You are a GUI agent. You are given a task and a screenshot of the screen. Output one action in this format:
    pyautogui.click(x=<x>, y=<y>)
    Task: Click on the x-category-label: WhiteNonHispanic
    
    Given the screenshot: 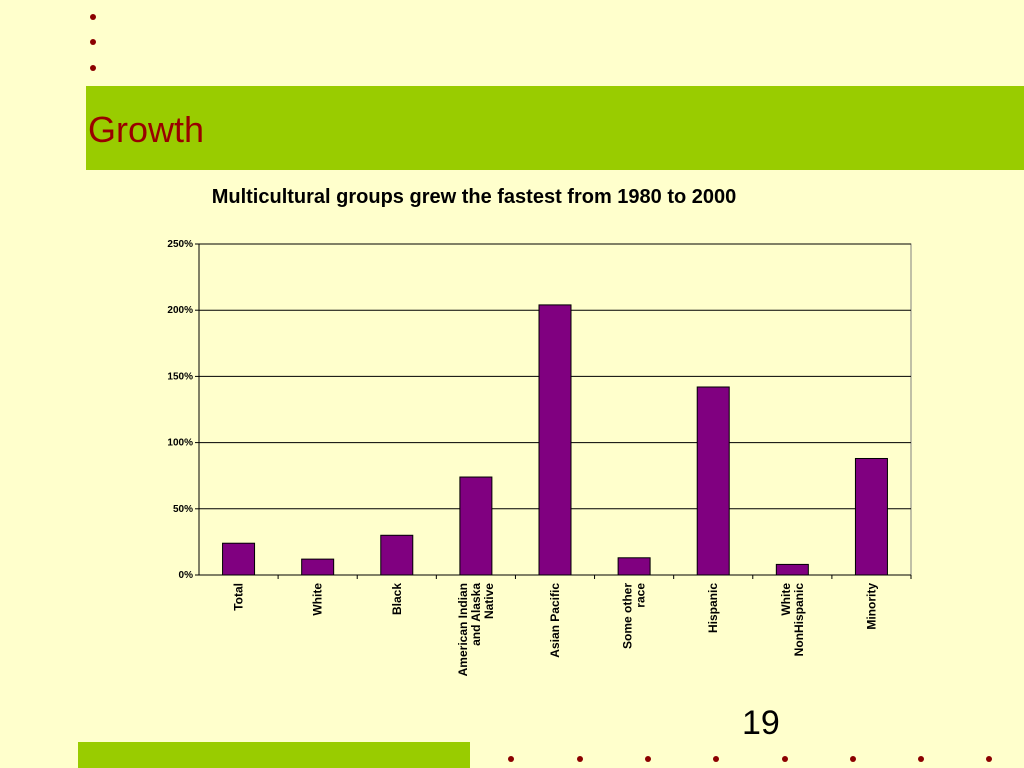 What is the action you would take?
    pyautogui.click(x=792, y=620)
    